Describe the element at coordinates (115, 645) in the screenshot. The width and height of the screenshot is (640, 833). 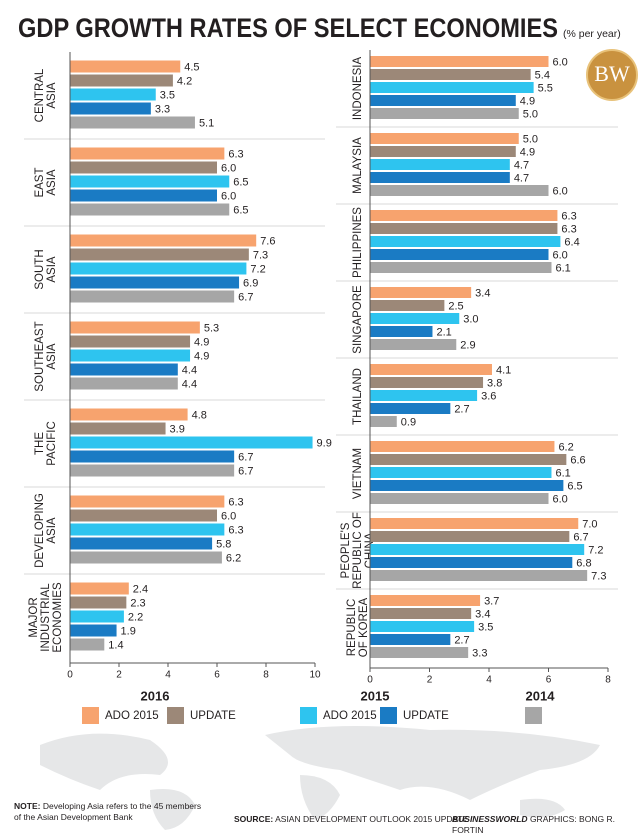
I see `value-label: 1.4` at that location.